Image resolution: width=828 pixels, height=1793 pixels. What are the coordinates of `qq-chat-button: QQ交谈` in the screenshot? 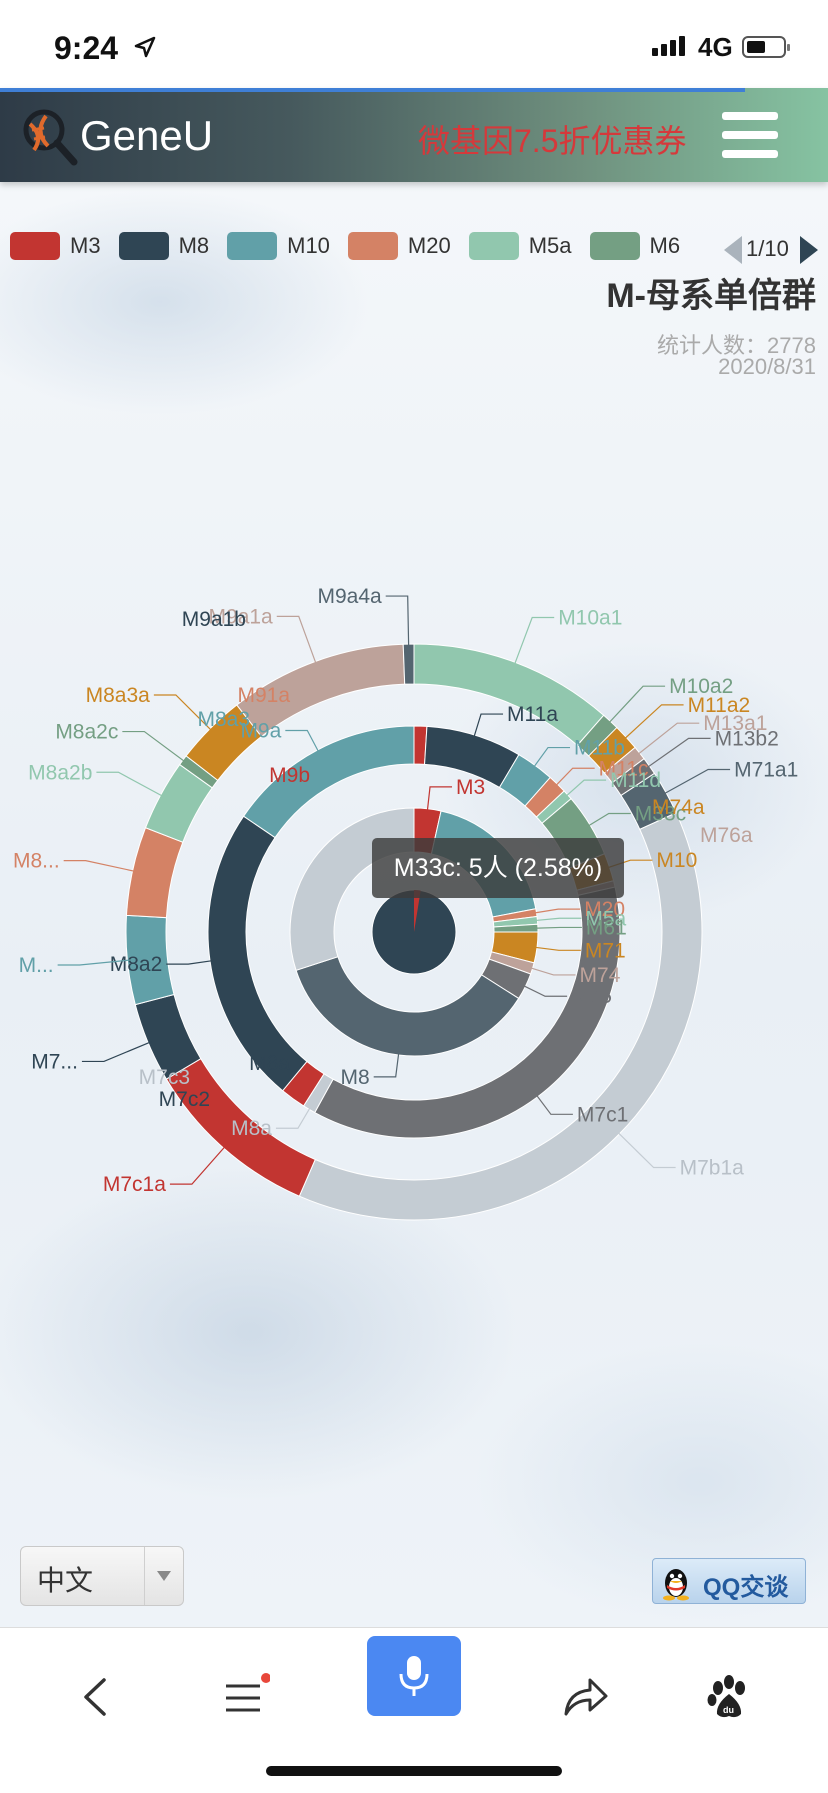 It's located at (729, 1581).